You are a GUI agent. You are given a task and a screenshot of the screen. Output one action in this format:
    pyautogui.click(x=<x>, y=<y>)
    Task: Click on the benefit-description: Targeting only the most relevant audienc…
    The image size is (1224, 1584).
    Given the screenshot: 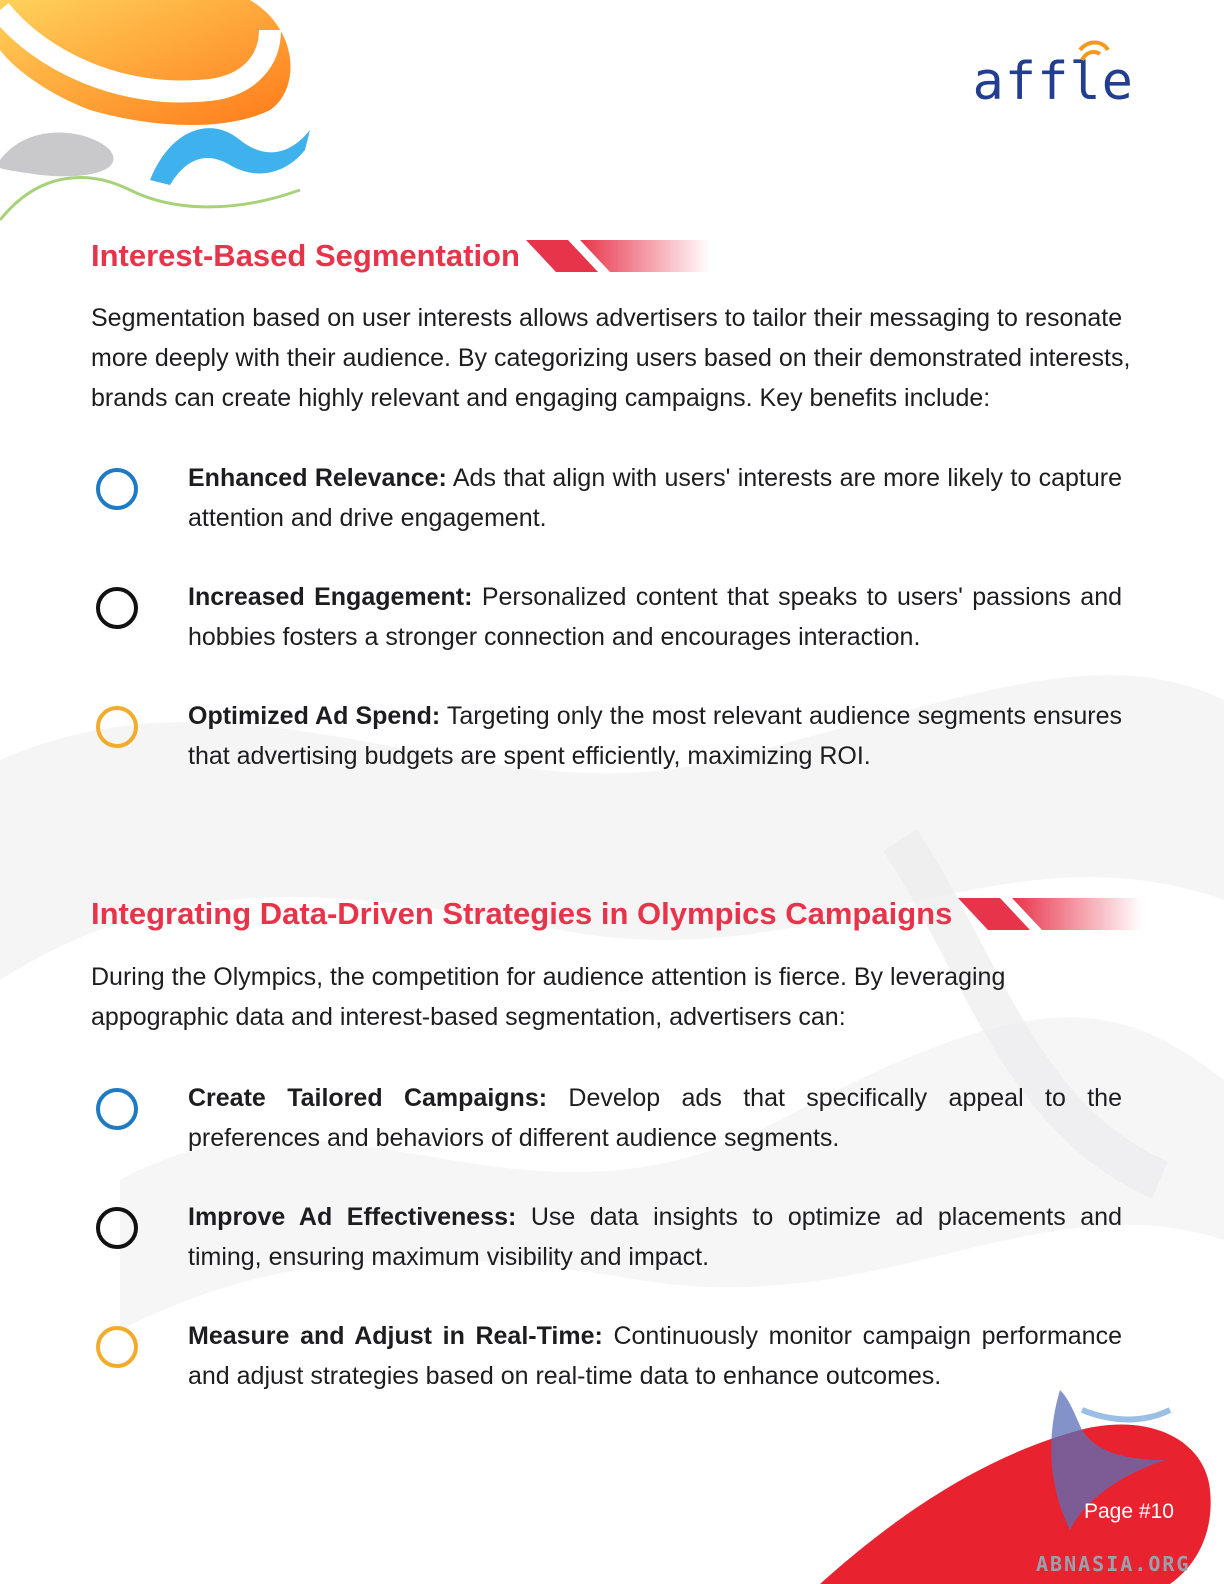 What is the action you would take?
    pyautogui.click(x=655, y=736)
    